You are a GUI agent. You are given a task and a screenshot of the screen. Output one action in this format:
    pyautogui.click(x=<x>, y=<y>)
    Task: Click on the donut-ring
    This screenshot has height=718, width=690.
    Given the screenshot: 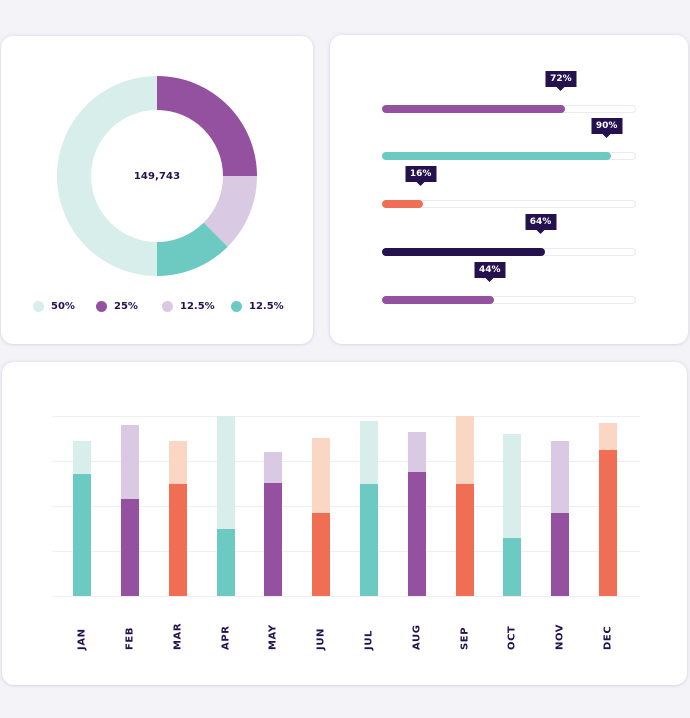 What is the action you would take?
    pyautogui.click(x=157, y=176)
    